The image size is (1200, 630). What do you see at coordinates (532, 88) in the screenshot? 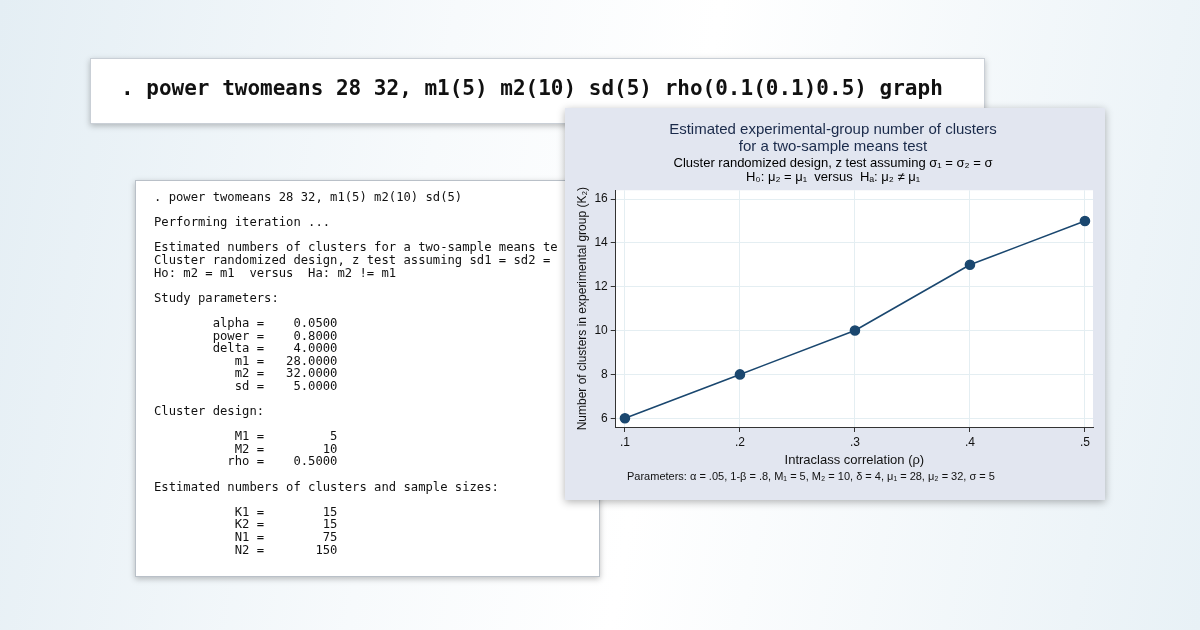
I see `text: . power twomeans 28 32, m1(5) m2(10) sd(5) rho(0.1(0.1)0.5) graph` at bounding box center [532, 88].